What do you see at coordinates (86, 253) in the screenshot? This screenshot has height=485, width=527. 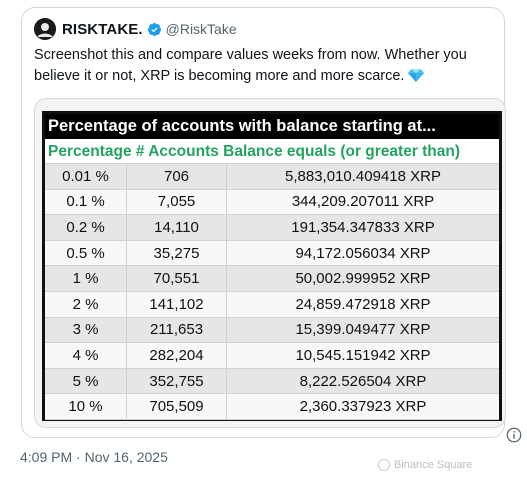 I see `pct-cell: 0.5 %` at bounding box center [86, 253].